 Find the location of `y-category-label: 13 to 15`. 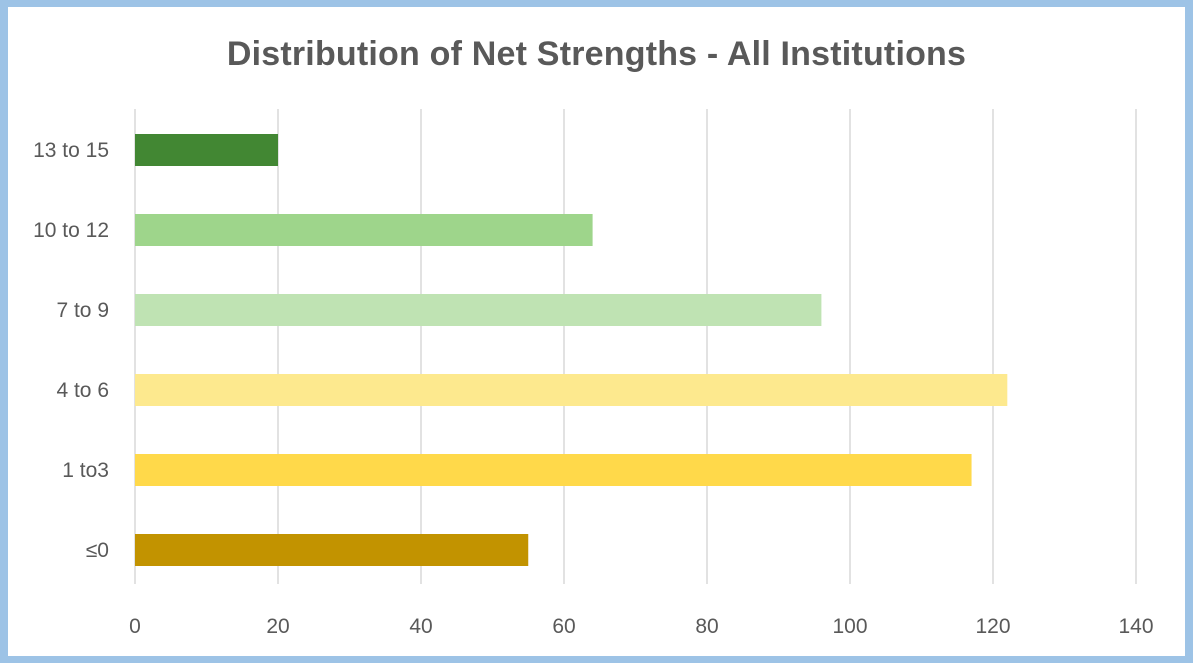

y-category-label: 13 to 15 is located at coordinates (71, 150).